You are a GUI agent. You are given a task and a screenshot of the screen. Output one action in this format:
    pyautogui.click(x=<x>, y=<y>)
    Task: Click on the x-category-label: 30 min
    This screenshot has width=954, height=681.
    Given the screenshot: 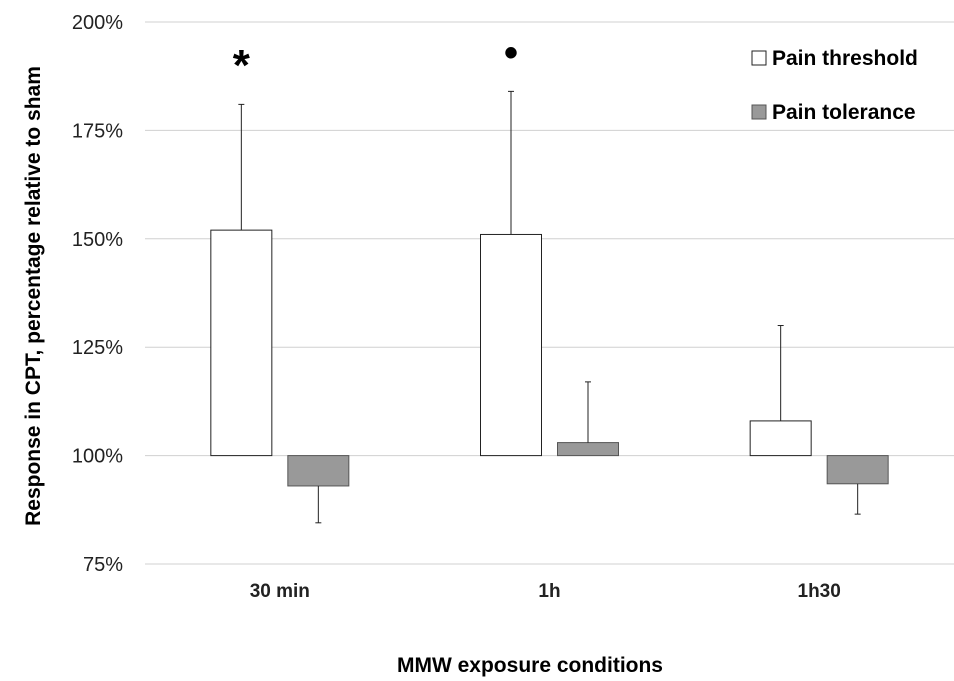 What is the action you would take?
    pyautogui.click(x=280, y=591)
    